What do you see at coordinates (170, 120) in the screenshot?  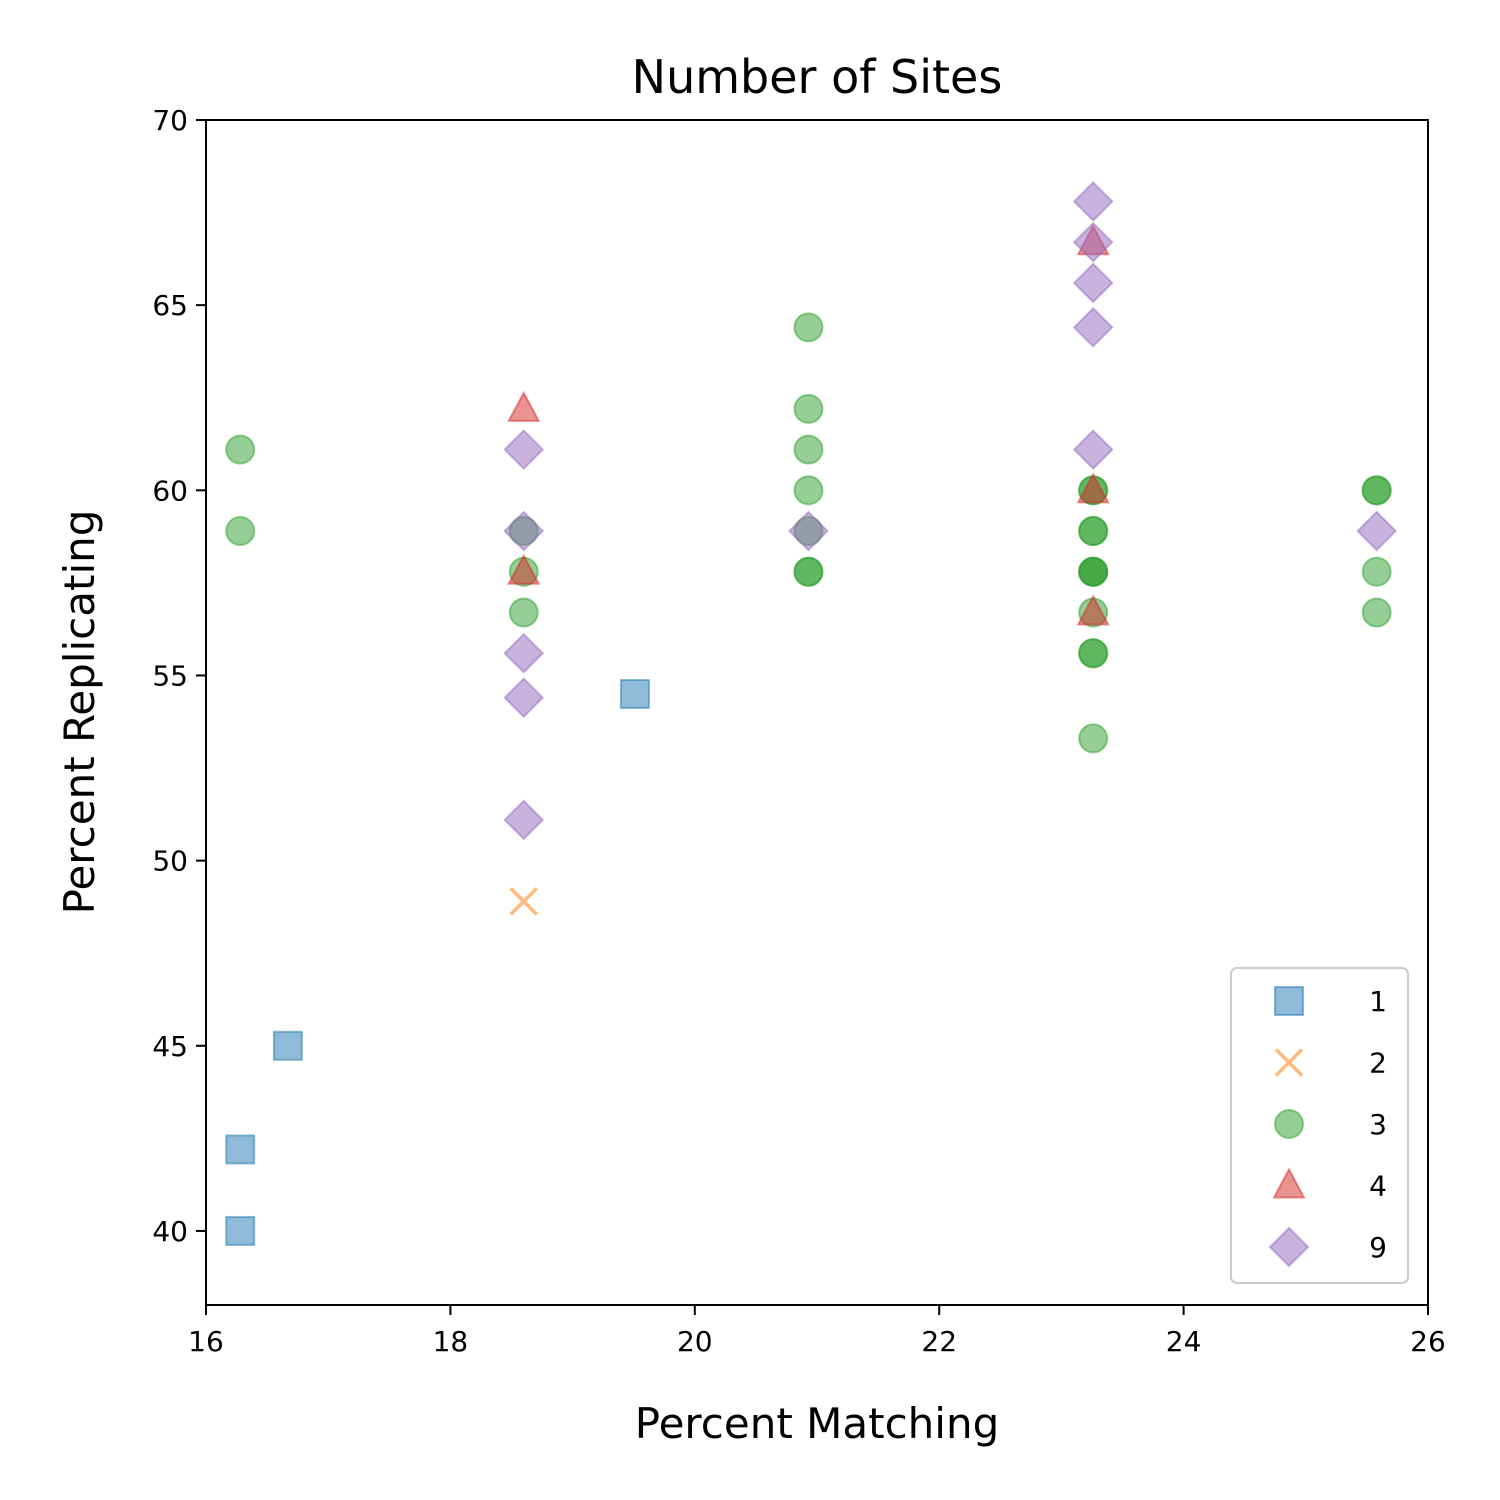 I see `y-tick-label: 70` at bounding box center [170, 120].